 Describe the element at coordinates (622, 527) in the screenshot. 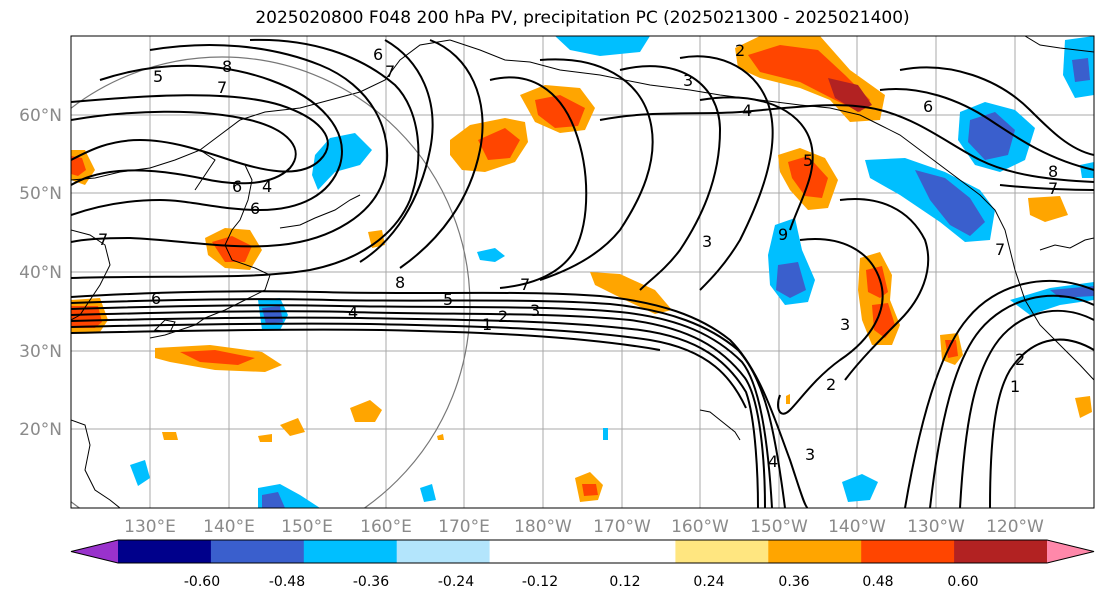

I see `lon-label-170w: 170°W` at that location.